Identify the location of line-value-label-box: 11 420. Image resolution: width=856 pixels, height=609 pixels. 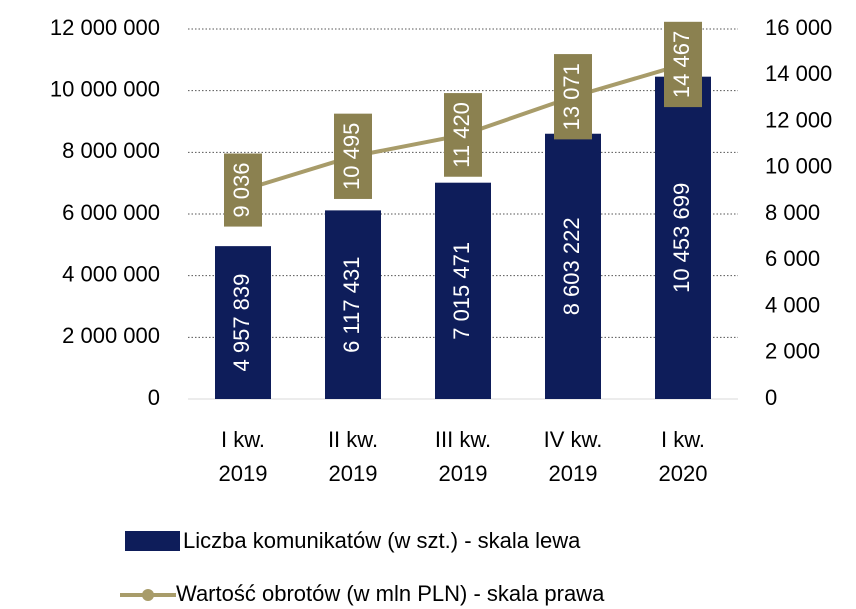
(463, 135).